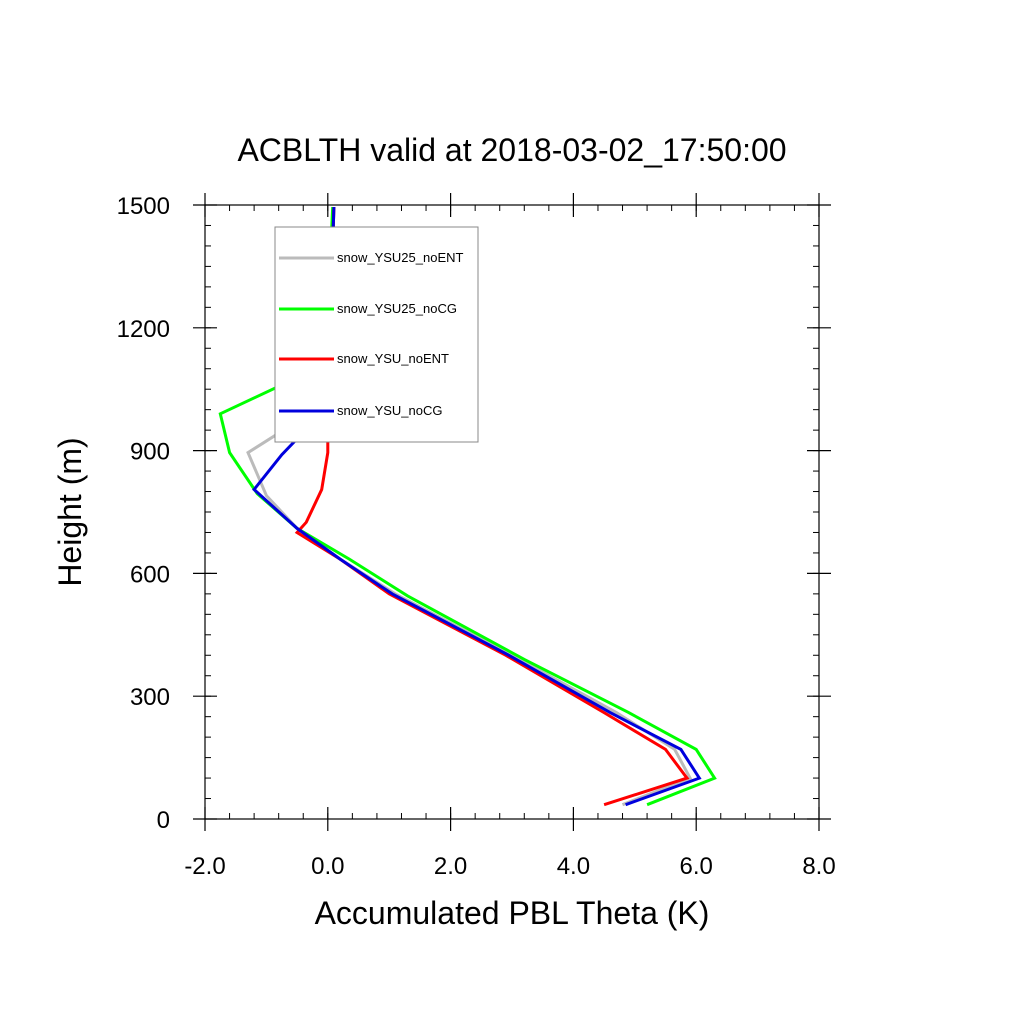  I want to click on x-axis-label: Accumulated PBL Theta (K), so click(512, 913).